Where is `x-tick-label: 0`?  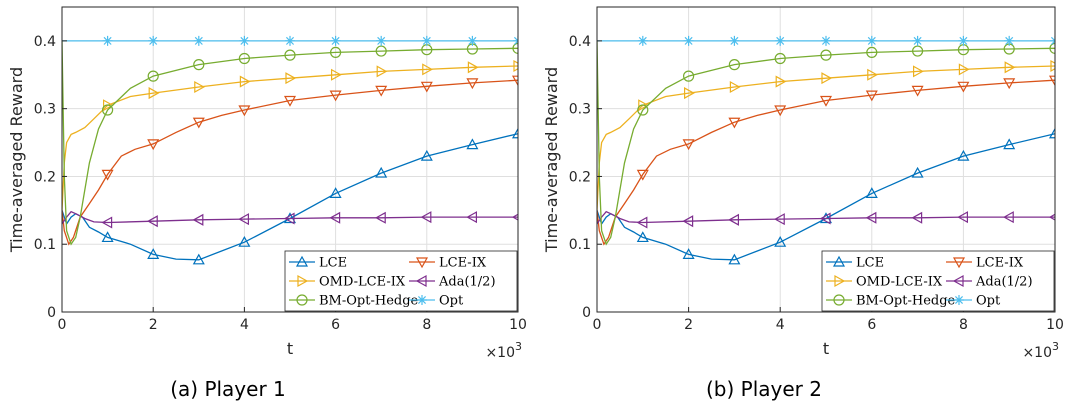
x-tick-label: 0 is located at coordinates (62, 325).